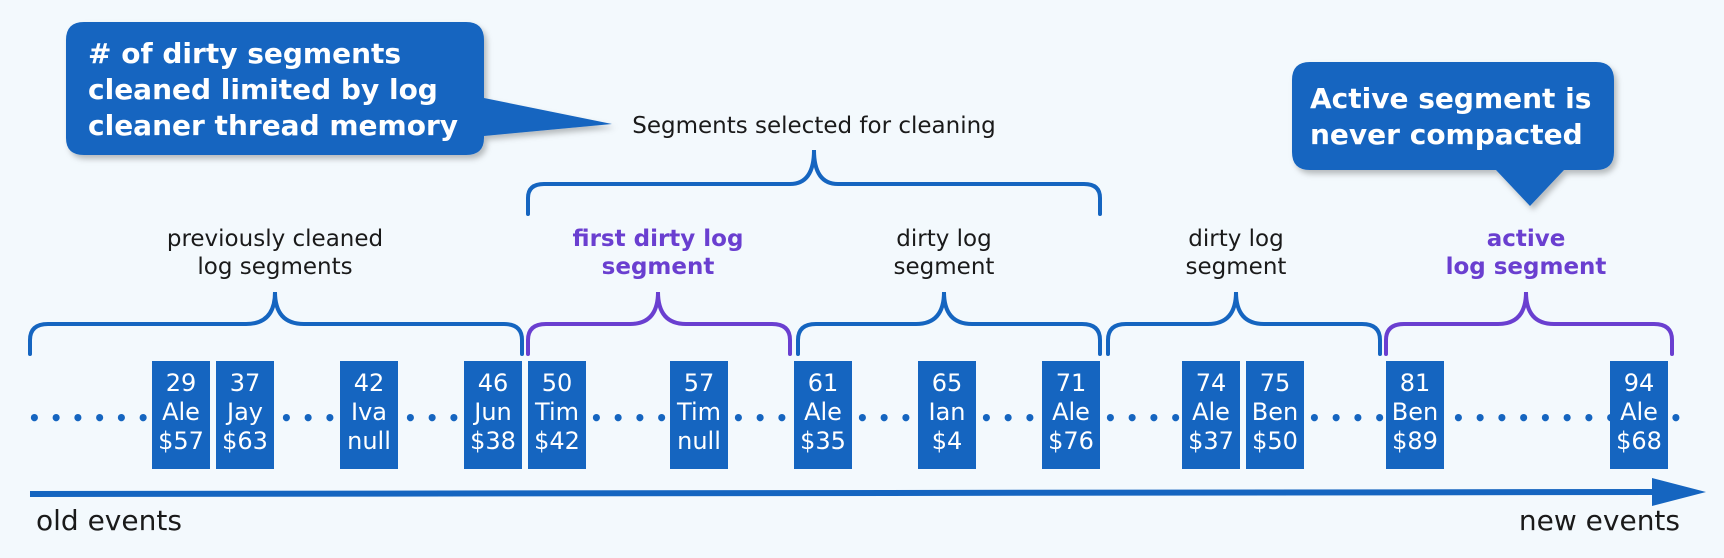  What do you see at coordinates (181, 441) in the screenshot?
I see `record-value: $57` at bounding box center [181, 441].